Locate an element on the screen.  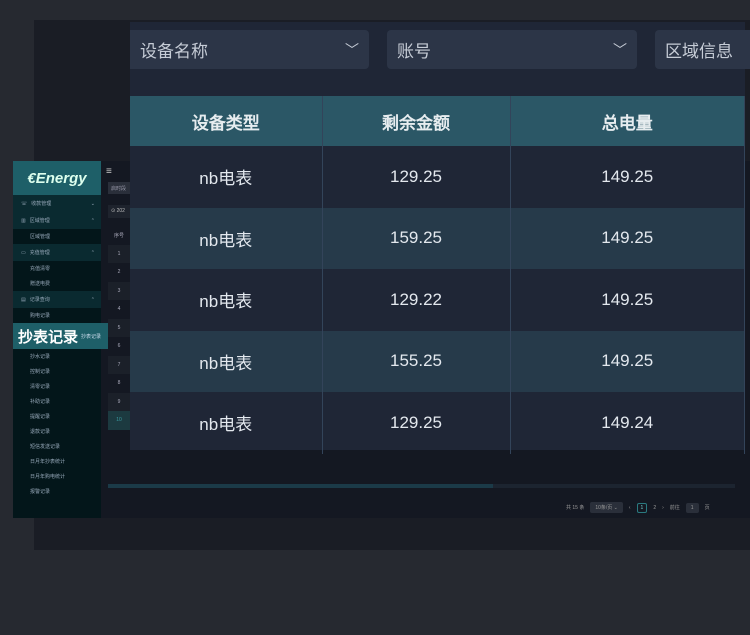
goto-label: 前往 is located at coordinates (674, 508).